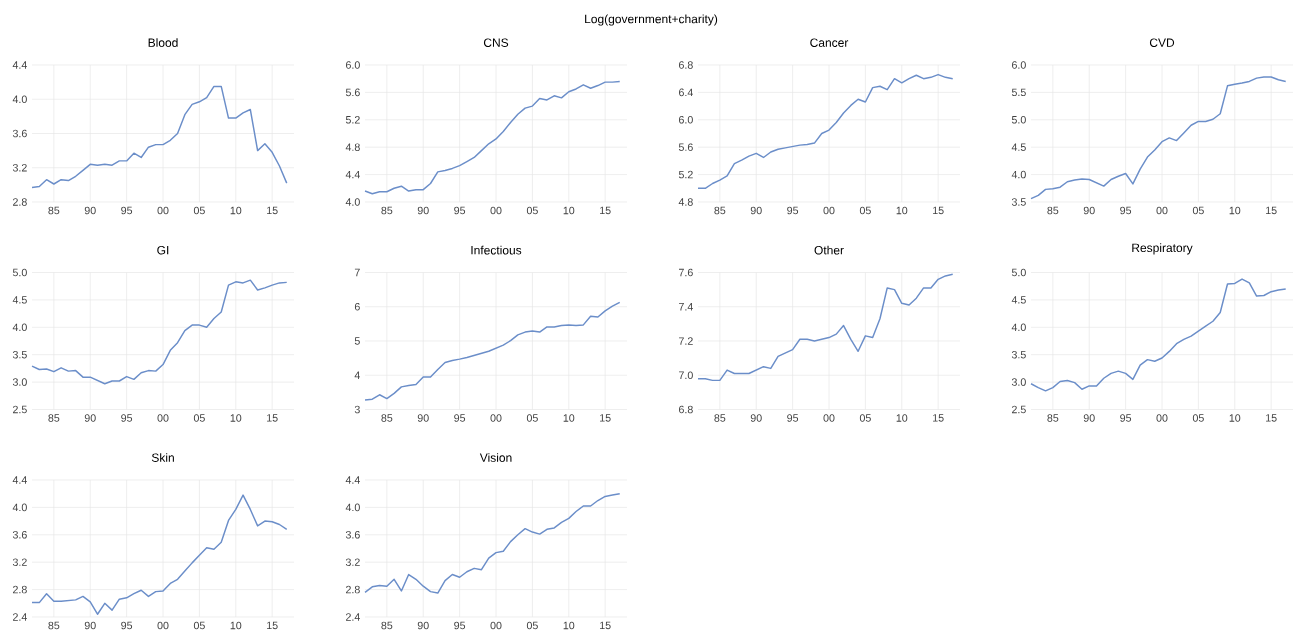 The width and height of the screenshot is (1303, 635). I want to click on chart-title: Vision, so click(495, 457).